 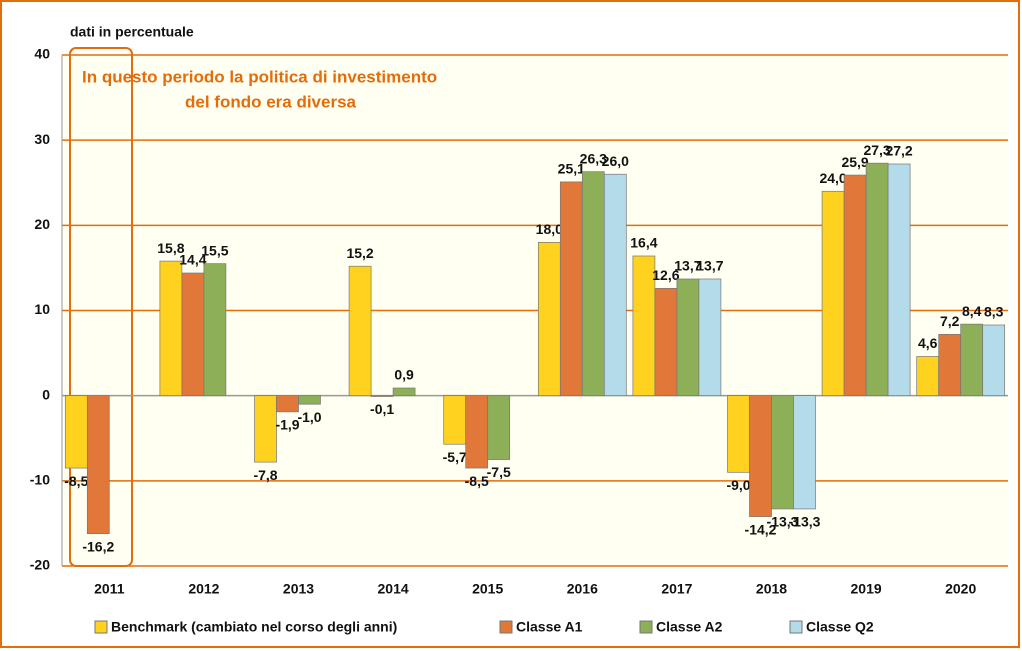 What do you see at coordinates (265, 475) in the screenshot?
I see `data-label: -7,8` at bounding box center [265, 475].